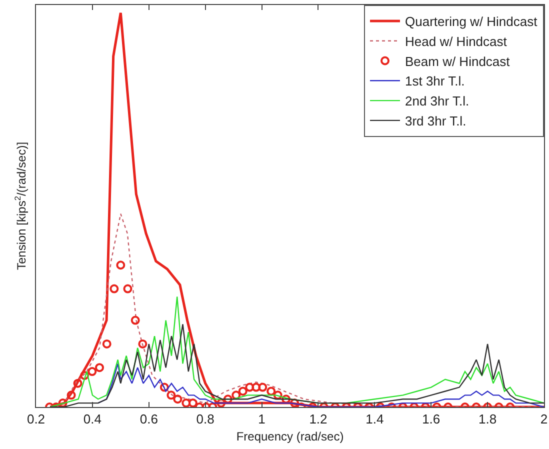 Image resolution: width=549 pixels, height=449 pixels. I want to click on legend-label: 3rd 3hr T.l., so click(435, 121).